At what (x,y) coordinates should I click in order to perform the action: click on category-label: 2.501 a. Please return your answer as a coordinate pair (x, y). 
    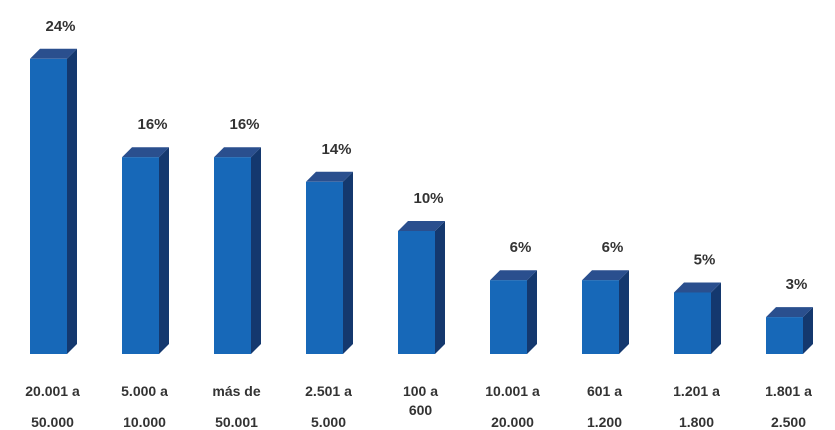
    Looking at the image, I should click on (328, 391).